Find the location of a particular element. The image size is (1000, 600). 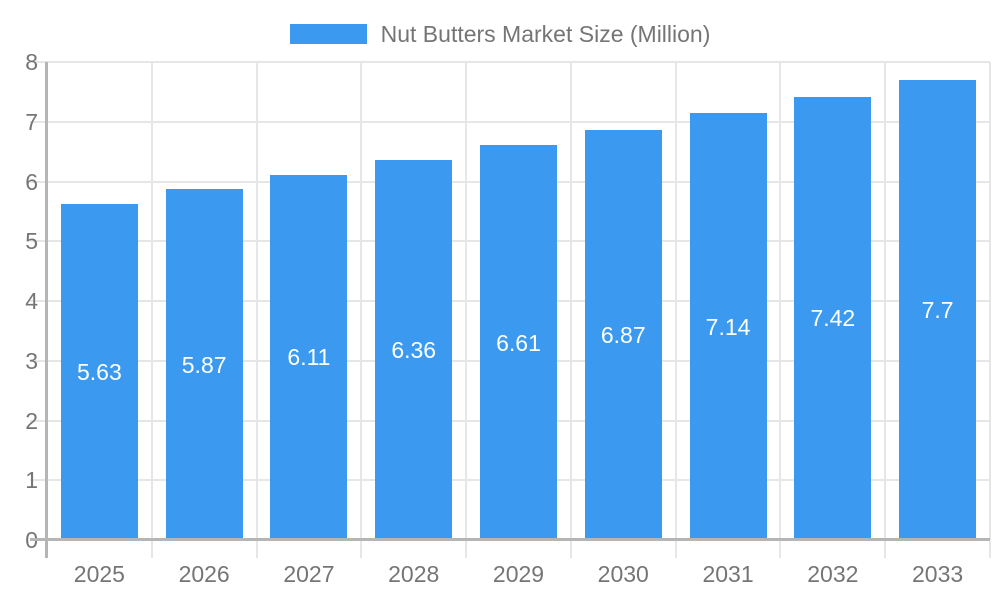

bar-2033 is located at coordinates (938, 309).